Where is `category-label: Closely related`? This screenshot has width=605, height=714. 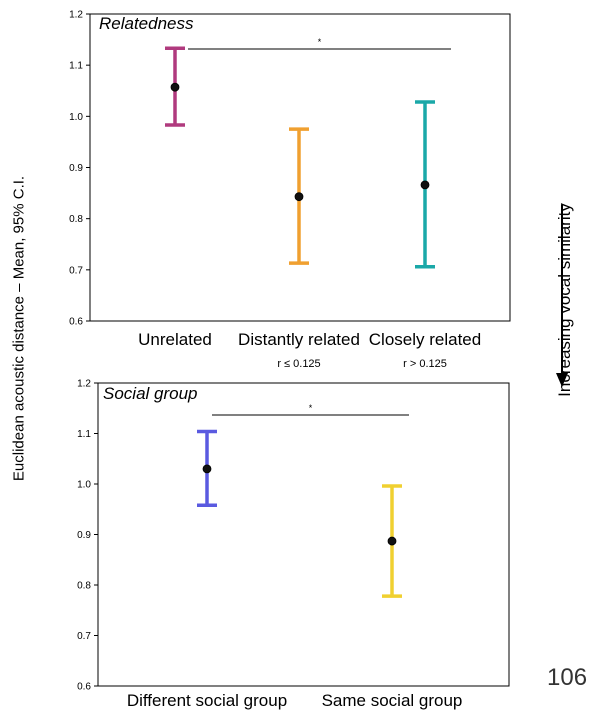 category-label: Closely related is located at coordinates (425, 339).